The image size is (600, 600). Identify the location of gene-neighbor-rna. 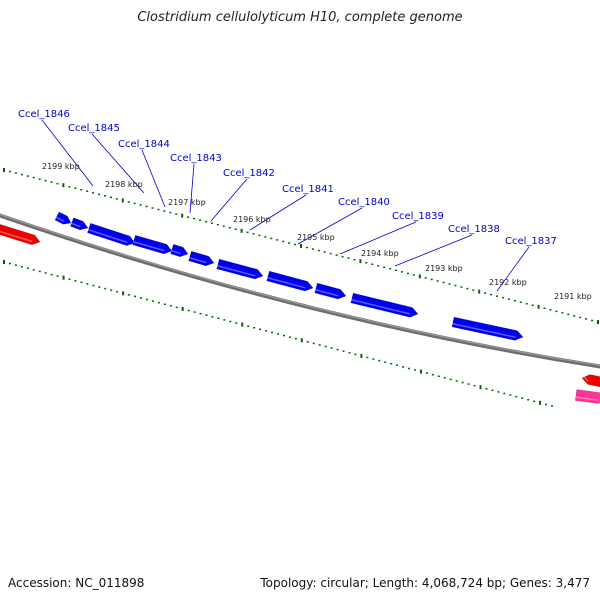
(587, 396).